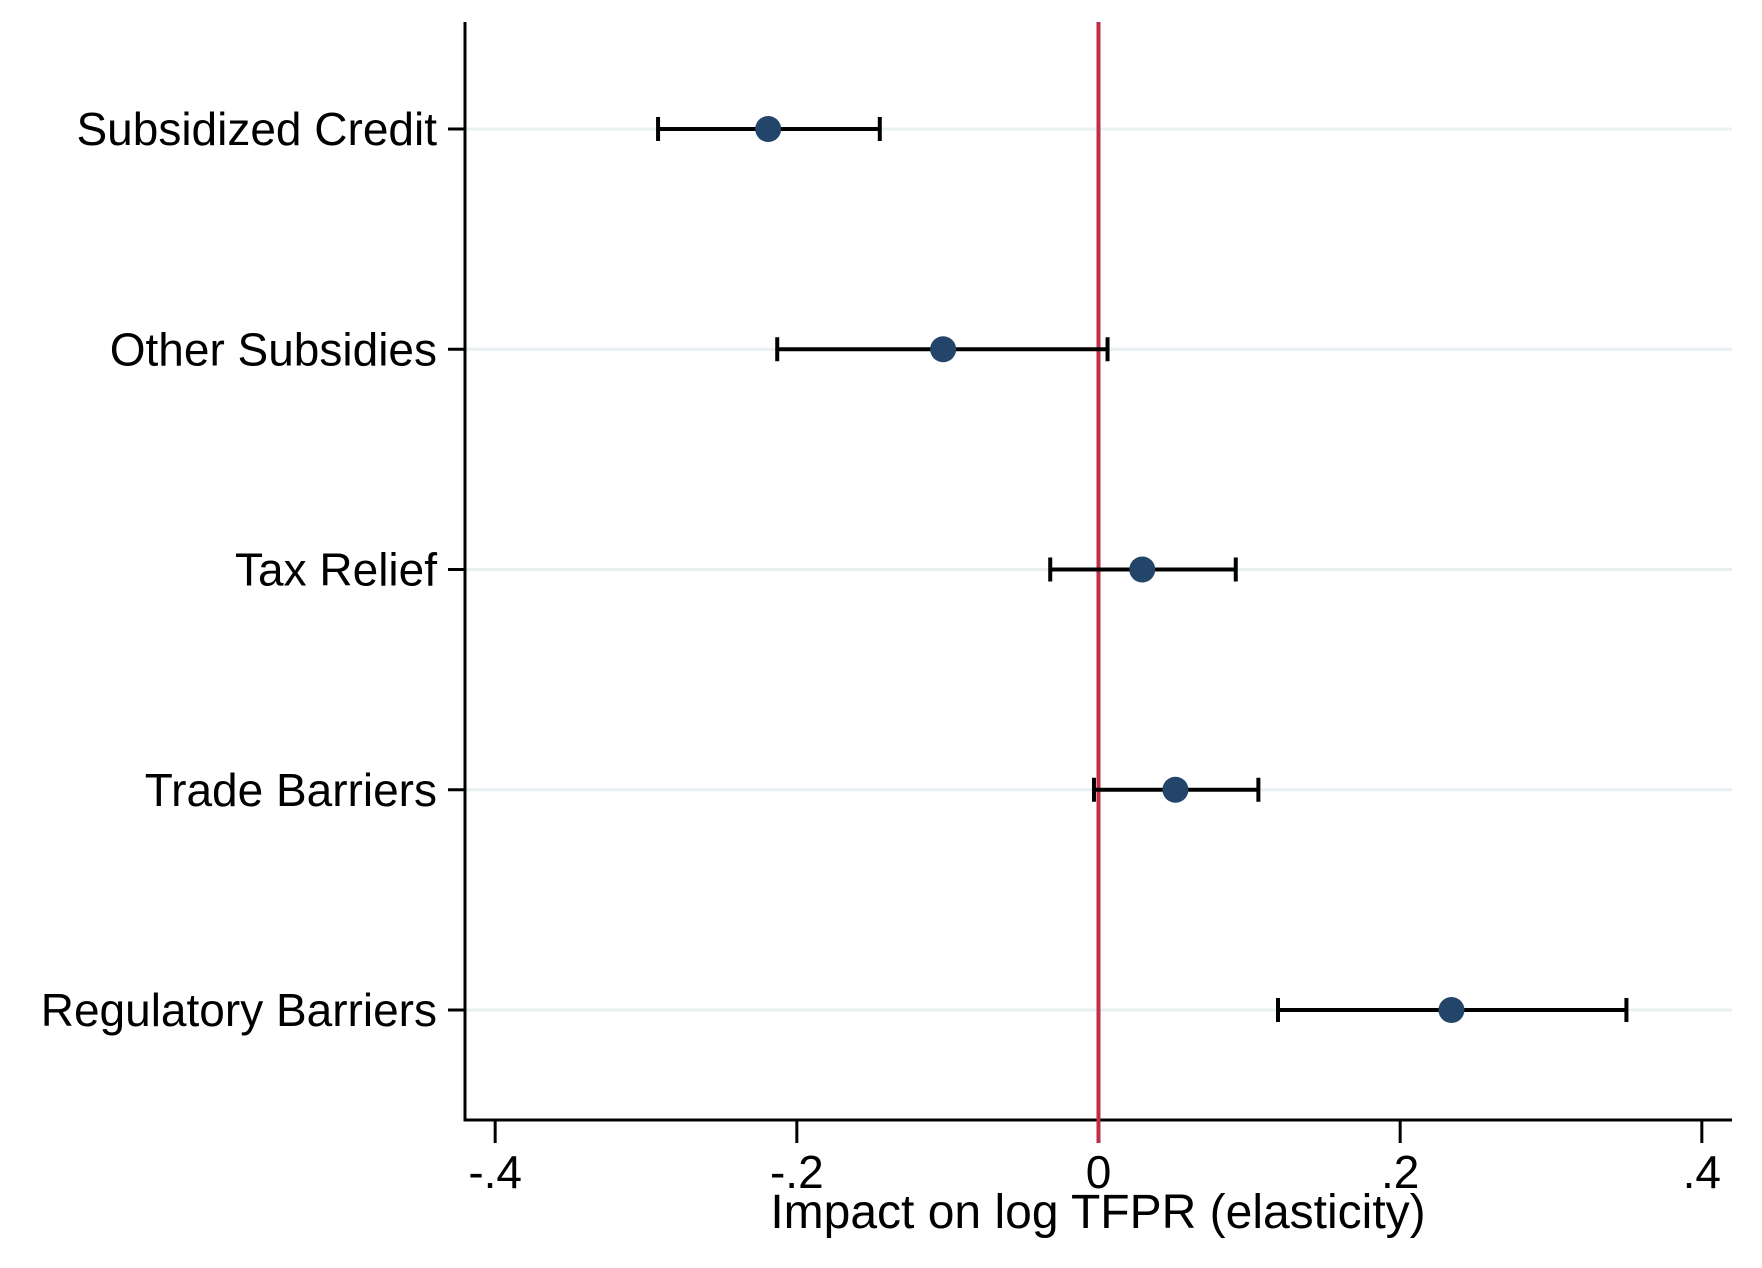 The image size is (1762, 1268). Describe the element at coordinates (1400, 1172) in the screenshot. I see `x-tick-label: .2` at that location.